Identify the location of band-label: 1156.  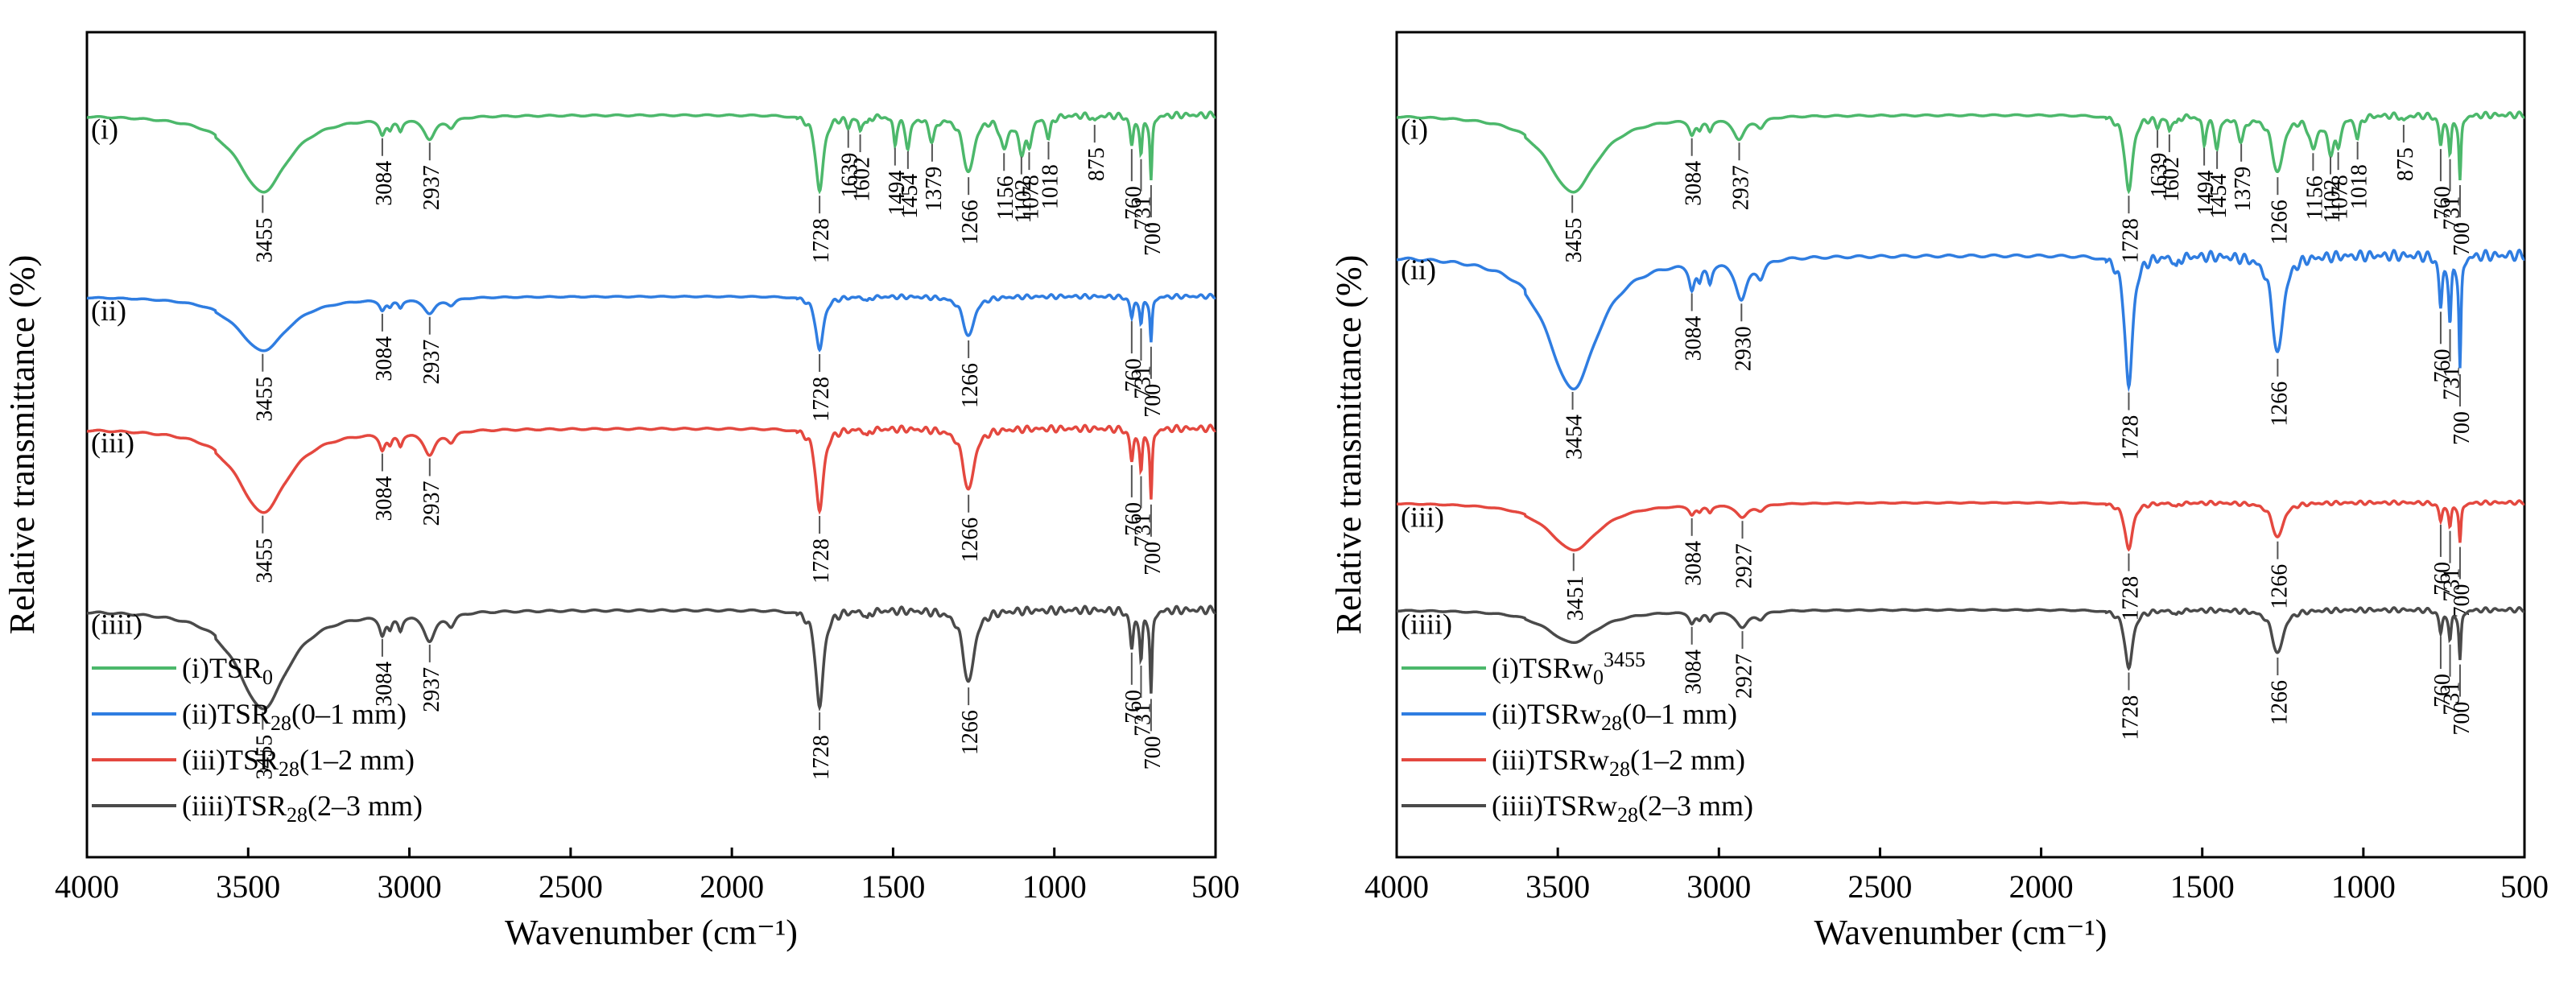
(1006, 197).